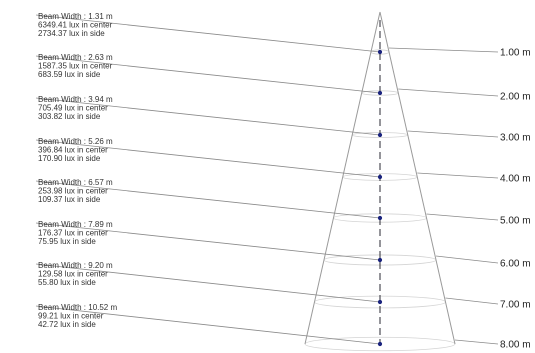 The height and width of the screenshot is (353, 535). What do you see at coordinates (67, 241) in the screenshot?
I see `side-lux-label: 75.95 lux in side` at bounding box center [67, 241].